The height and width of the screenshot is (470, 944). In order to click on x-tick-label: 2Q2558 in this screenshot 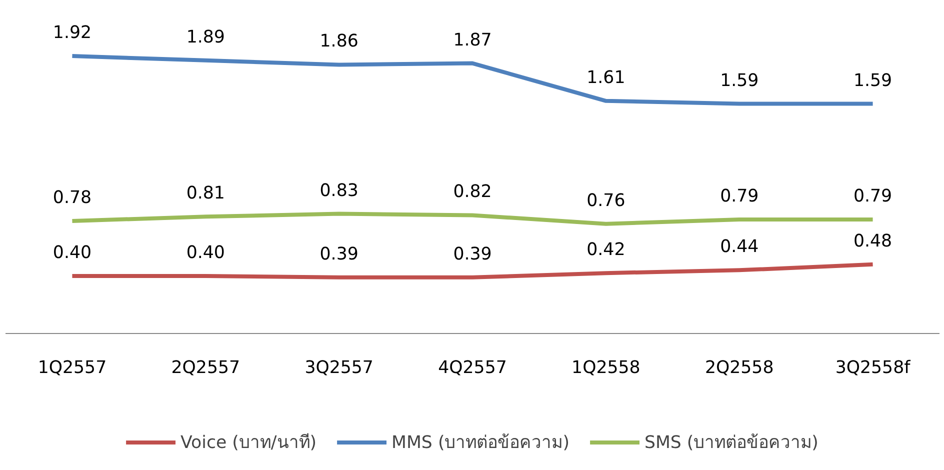, I will do `click(739, 368)`.